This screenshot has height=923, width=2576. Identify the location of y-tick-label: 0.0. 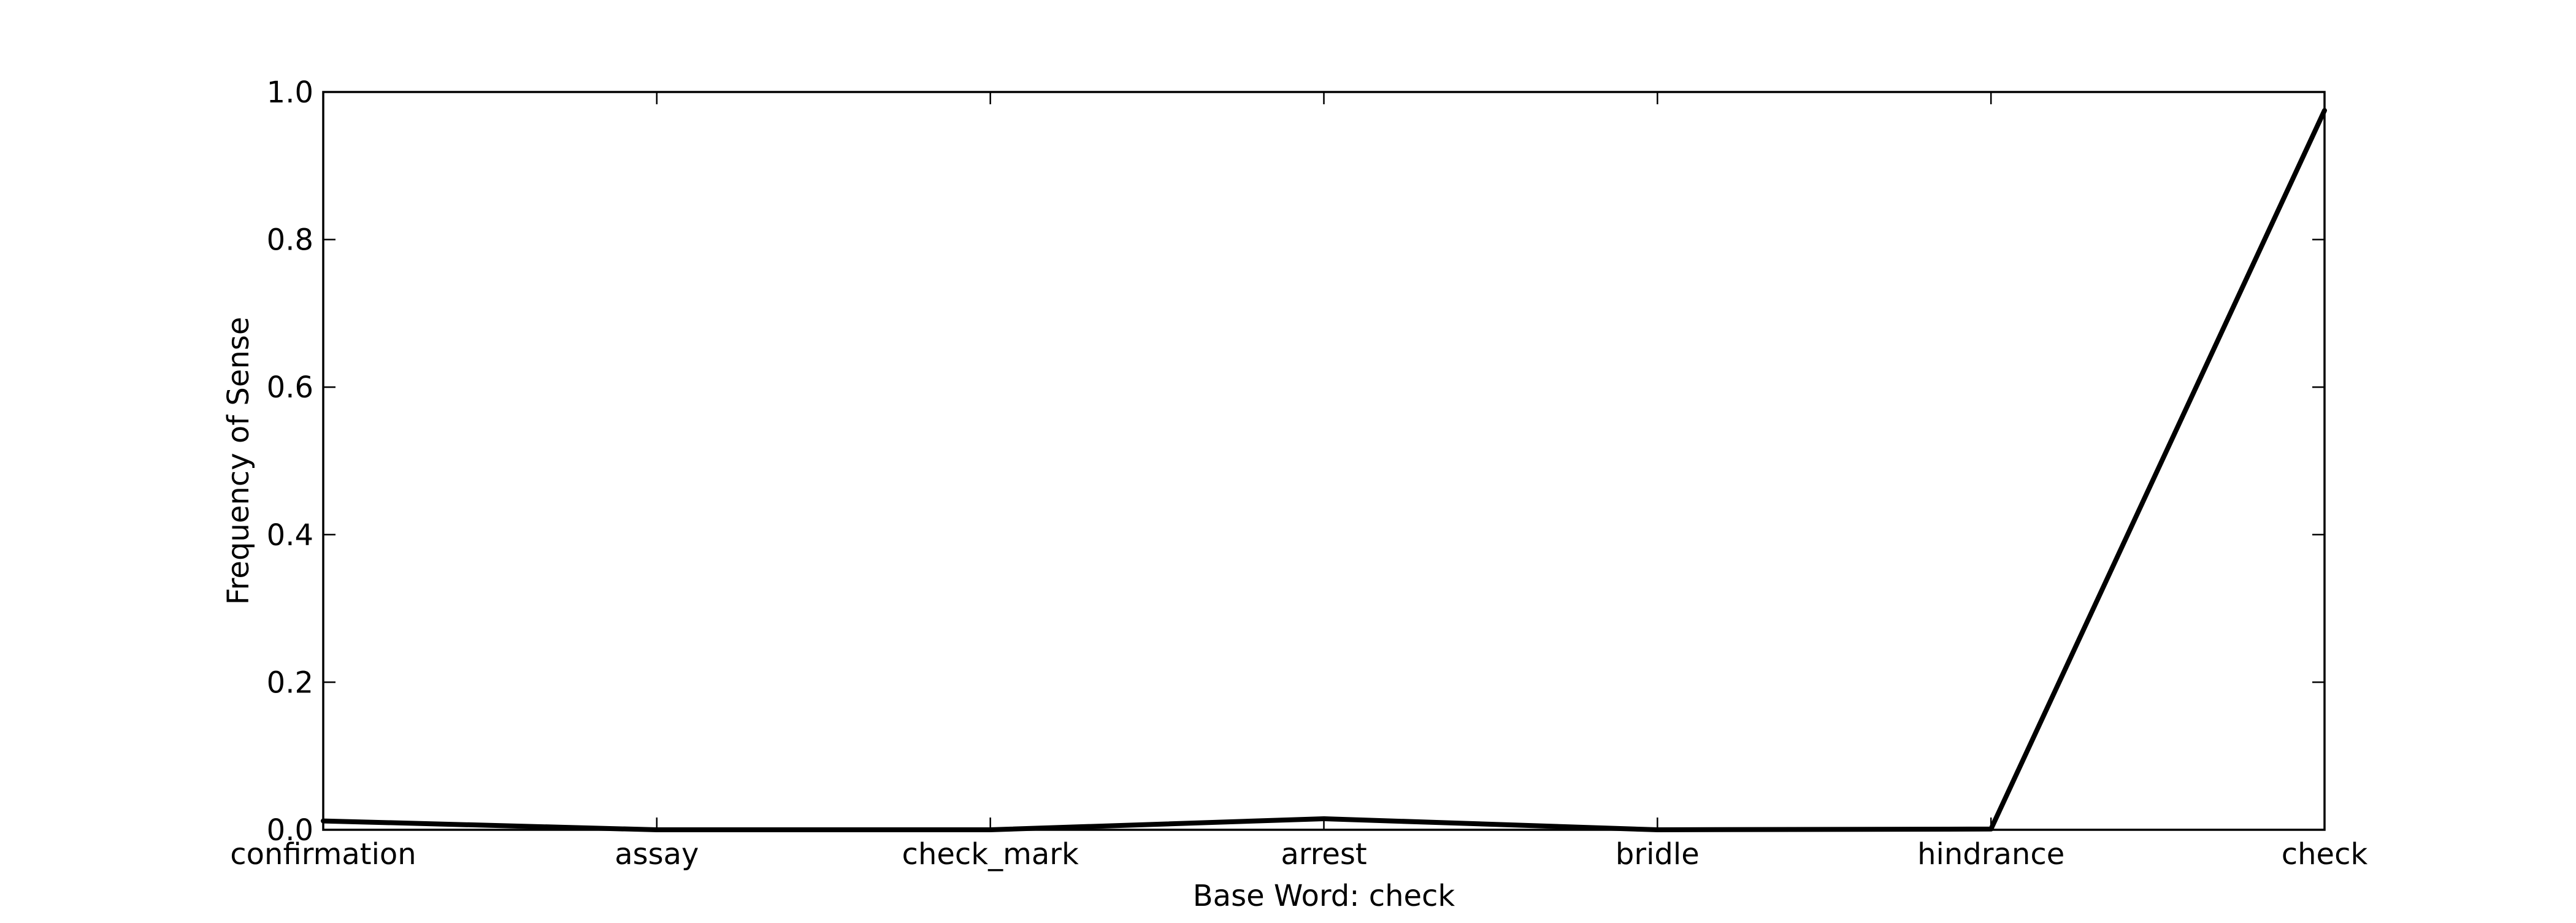
(290, 830).